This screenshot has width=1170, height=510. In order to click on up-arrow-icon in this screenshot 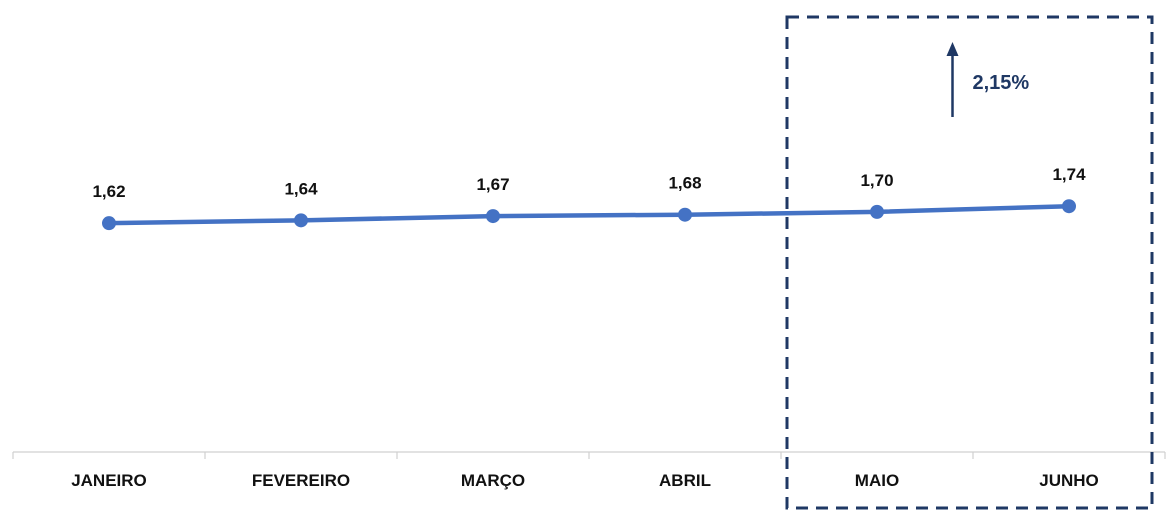, I will do `click(952, 49)`.